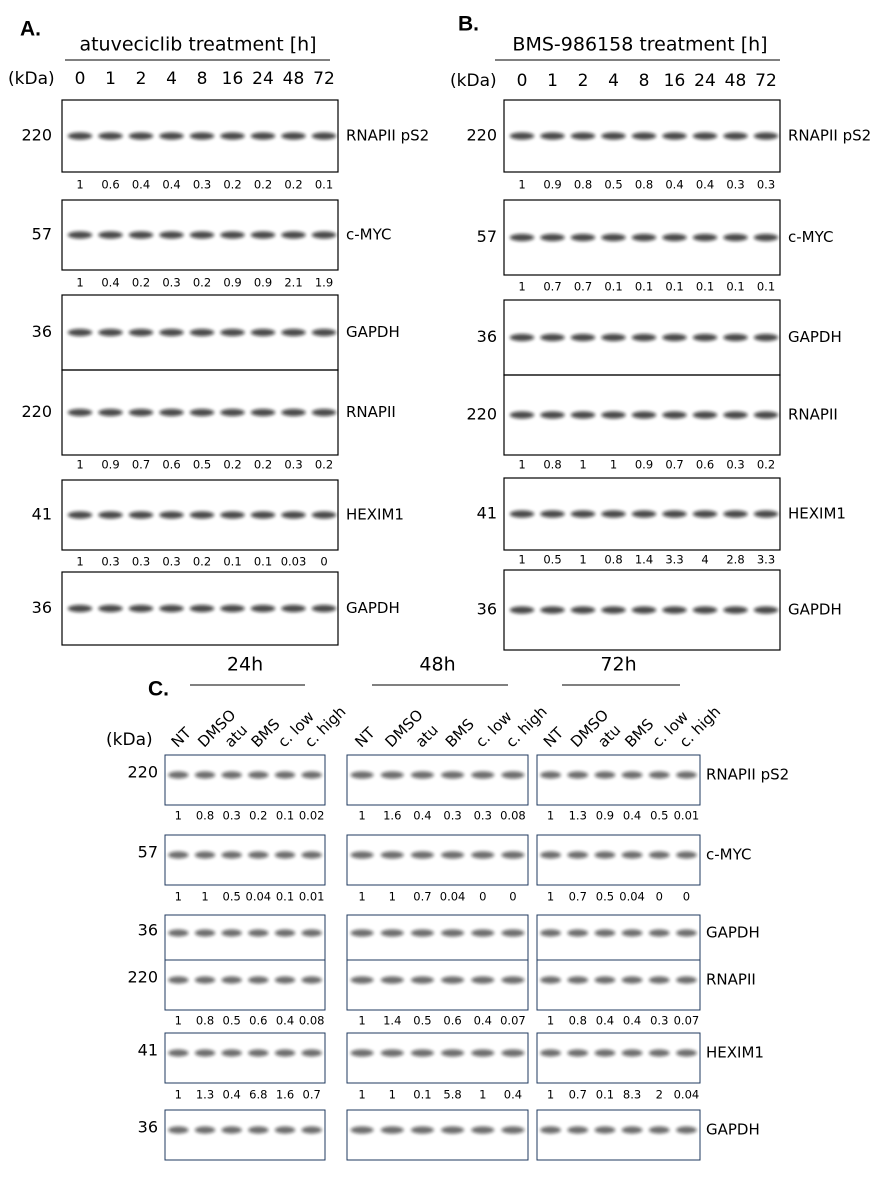  What do you see at coordinates (375, 515) in the screenshot?
I see `protein-label: HEXIM1` at bounding box center [375, 515].